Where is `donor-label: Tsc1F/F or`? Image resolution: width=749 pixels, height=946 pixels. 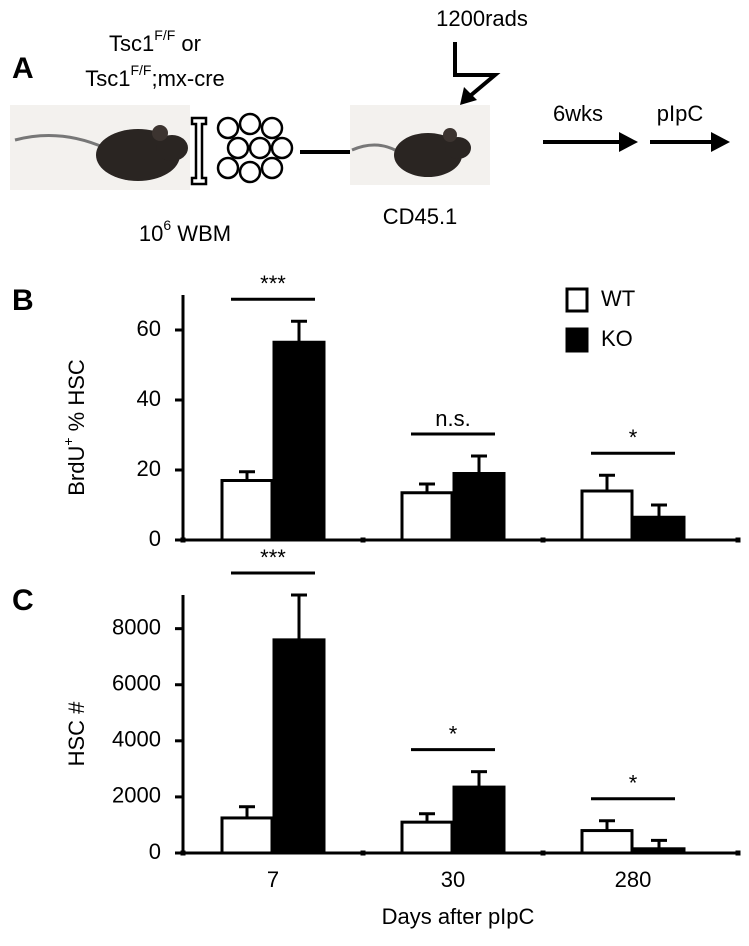 donor-label: Tsc1F/F or is located at coordinates (155, 41).